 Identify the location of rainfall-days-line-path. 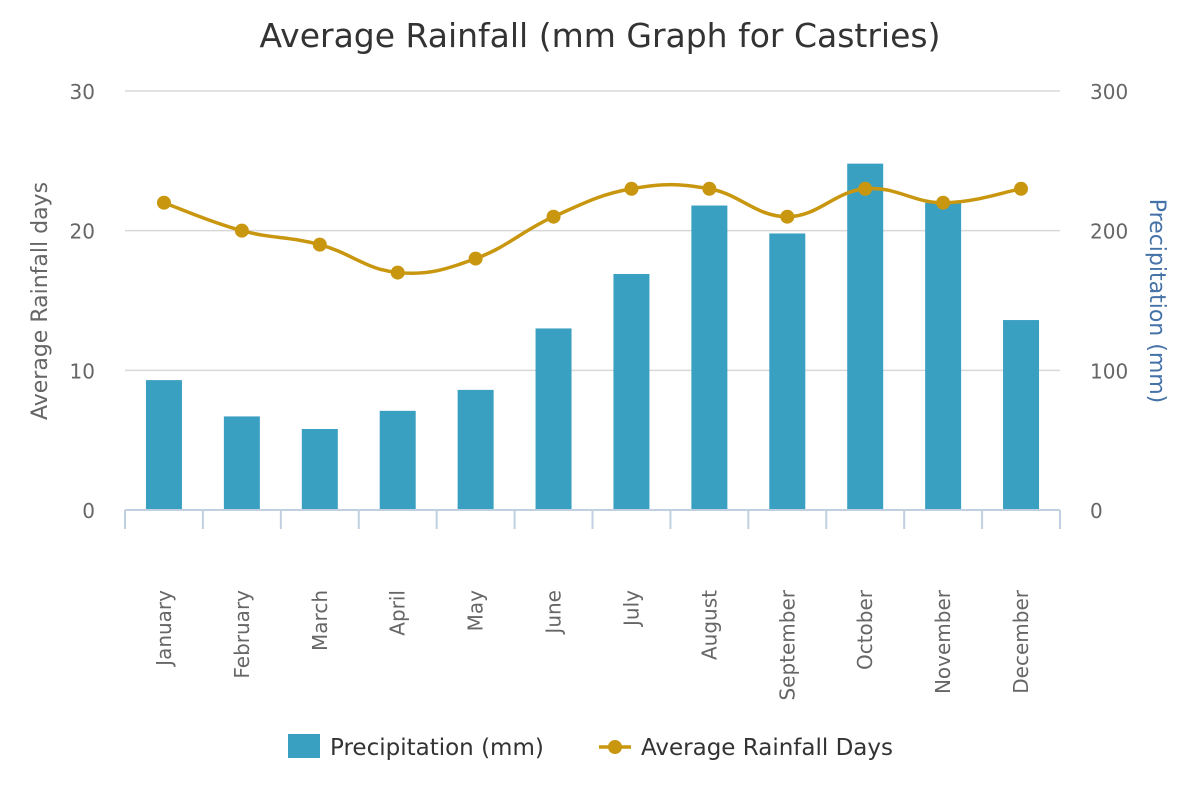
(592, 228).